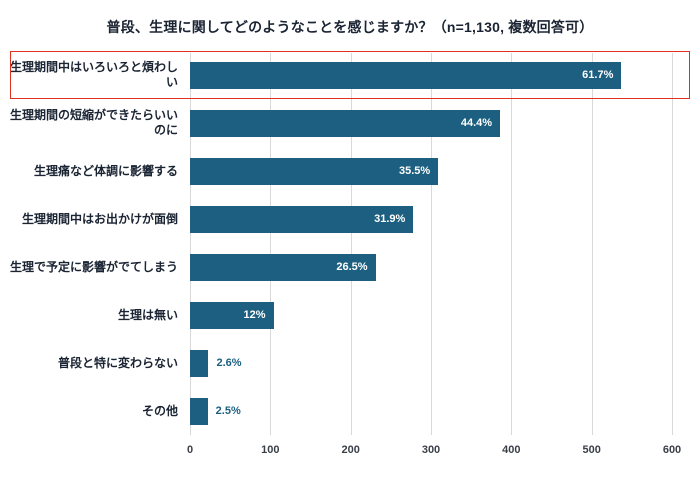  Describe the element at coordinates (232, 315) in the screenshot. I see `bar: 12%` at that location.